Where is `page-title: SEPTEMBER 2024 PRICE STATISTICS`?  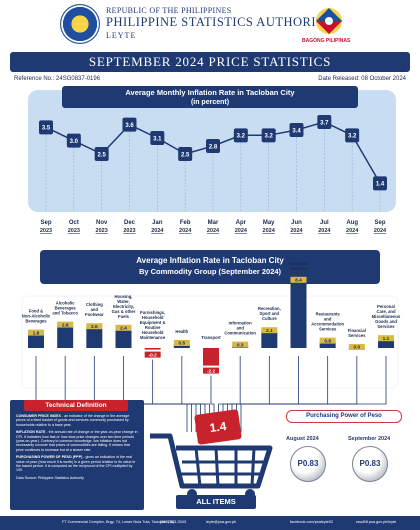 page-title: SEPTEMBER 2024 PRICE STATISTICS is located at coordinates (210, 62).